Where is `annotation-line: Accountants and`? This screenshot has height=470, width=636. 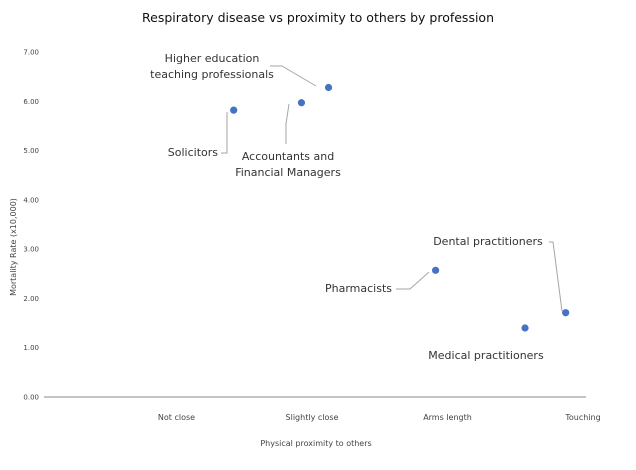 annotation-line: Accountants and is located at coordinates (288, 156).